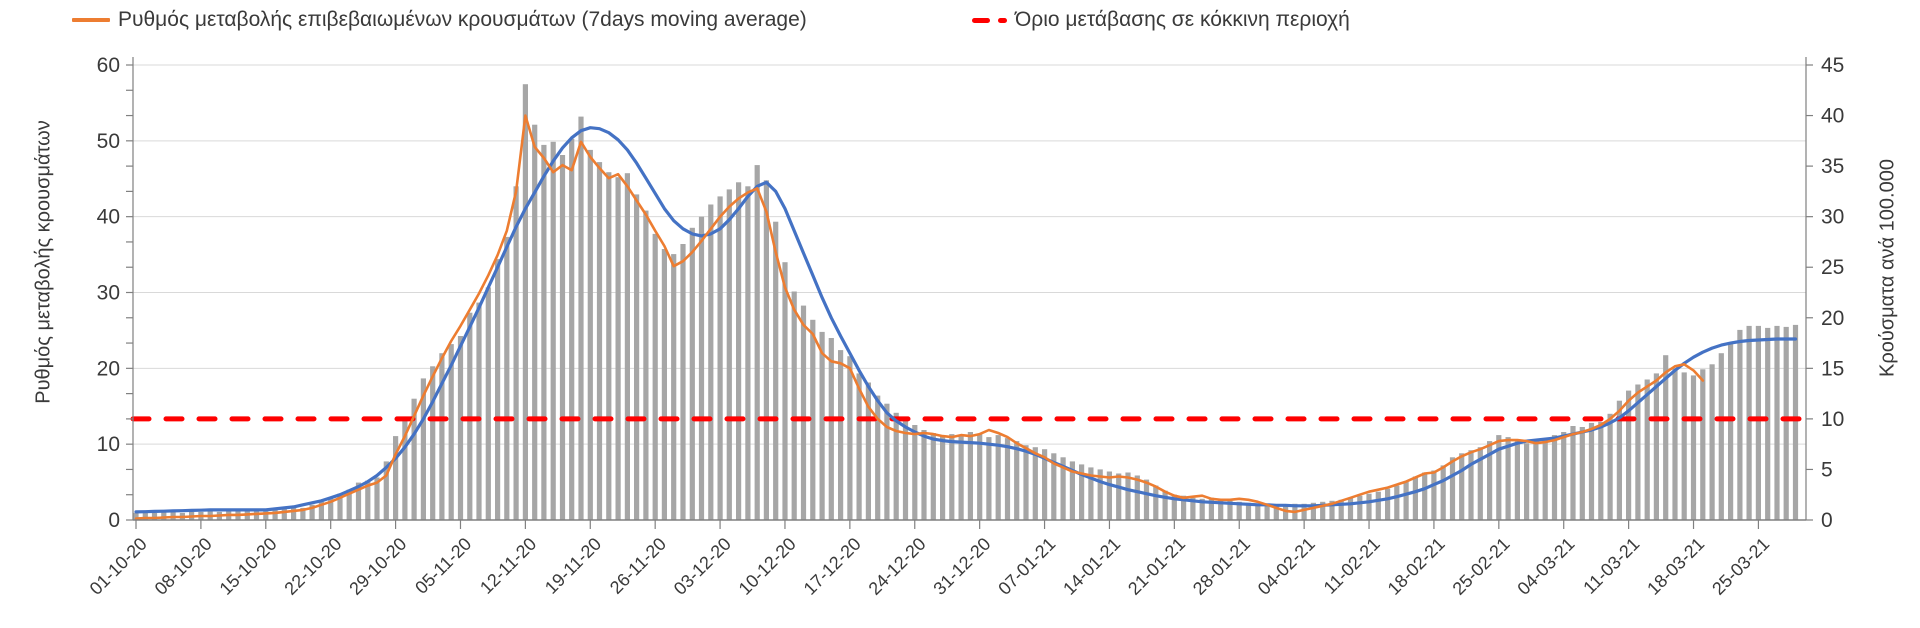 Image resolution: width=1920 pixels, height=628 pixels. Describe the element at coordinates (702, 566) in the screenshot. I see `x-axis-date-label: 03-12-20` at that location.